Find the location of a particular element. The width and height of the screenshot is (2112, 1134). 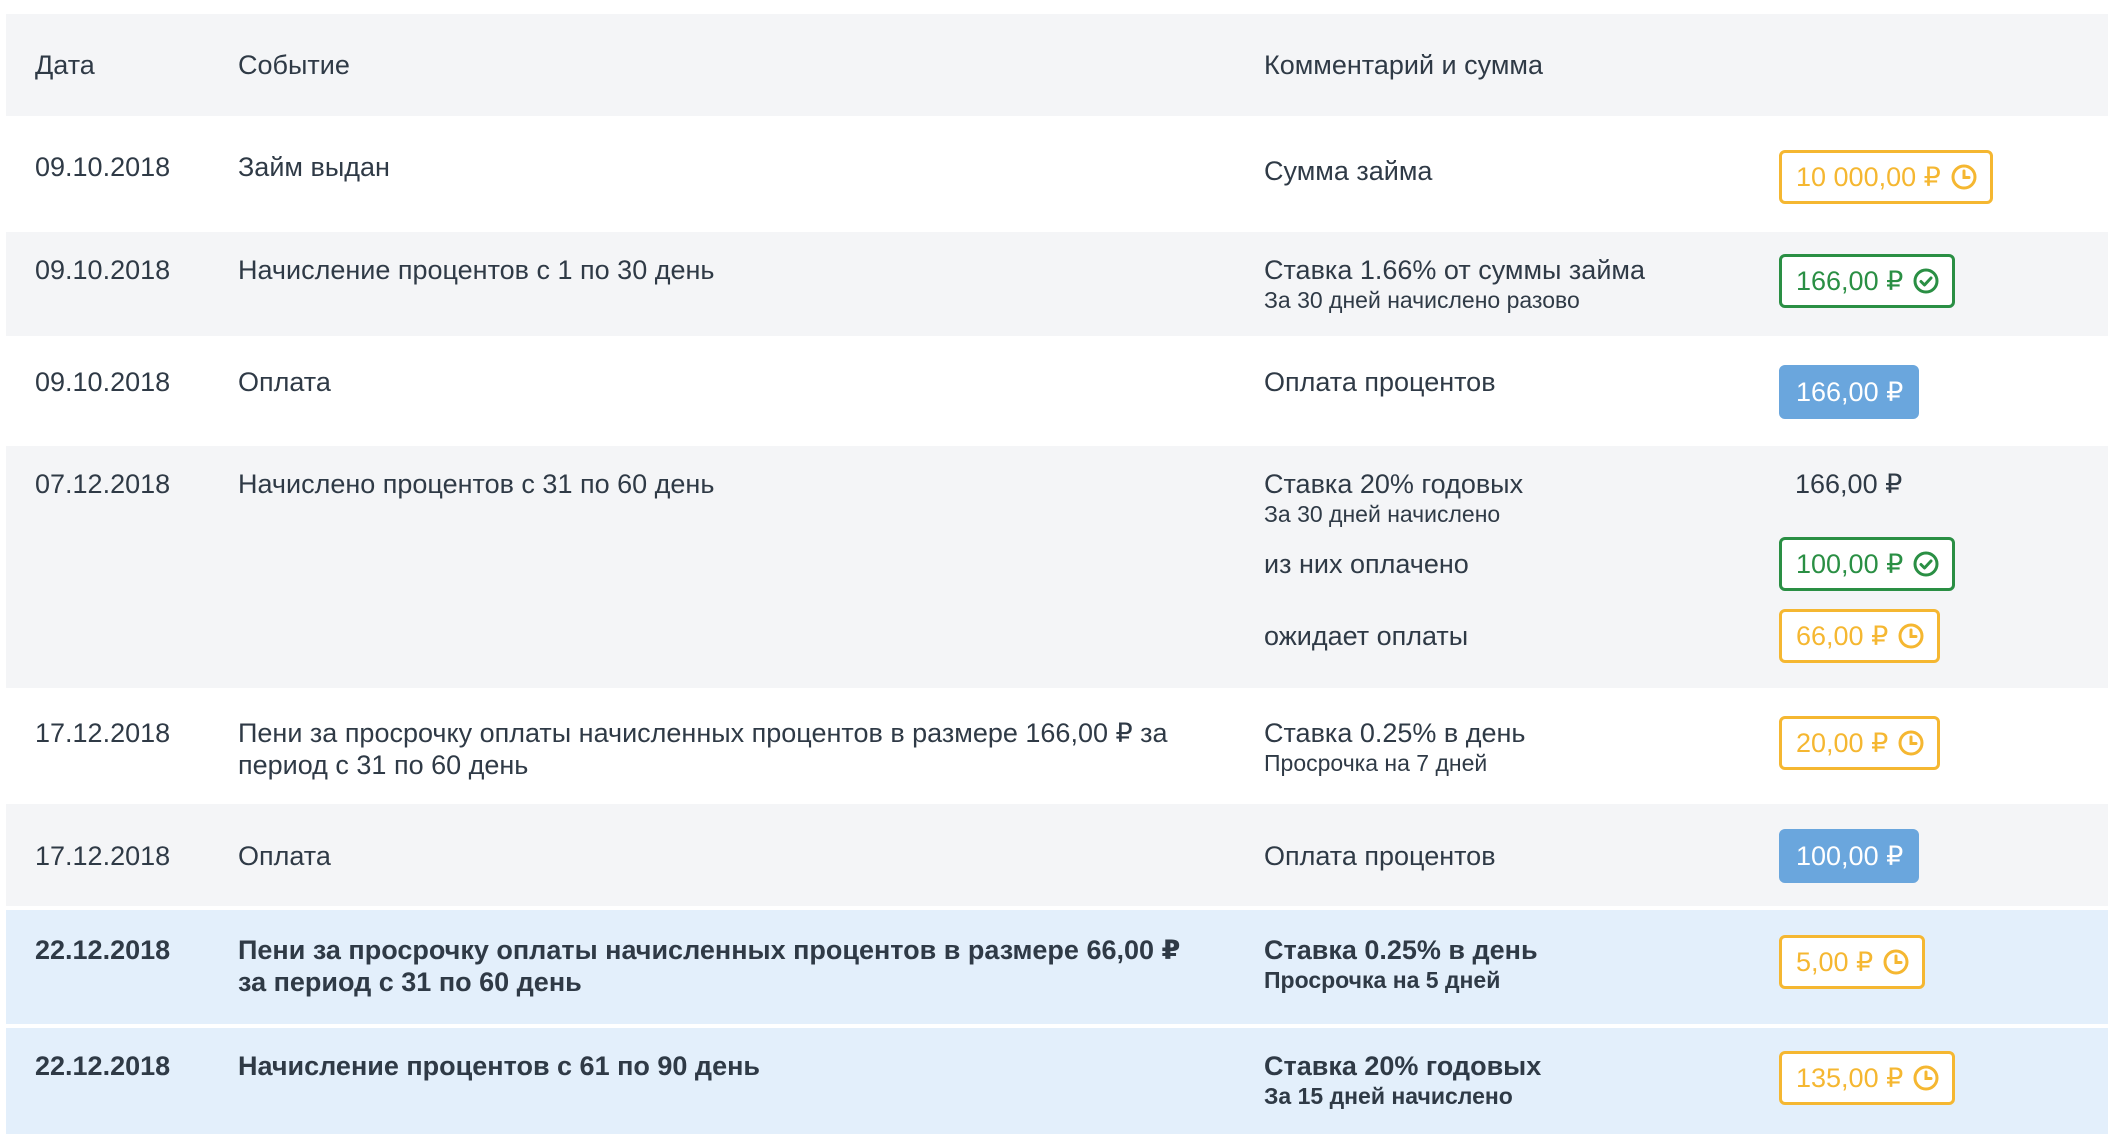

row-comment: Сумма займа is located at coordinates (1348, 171).